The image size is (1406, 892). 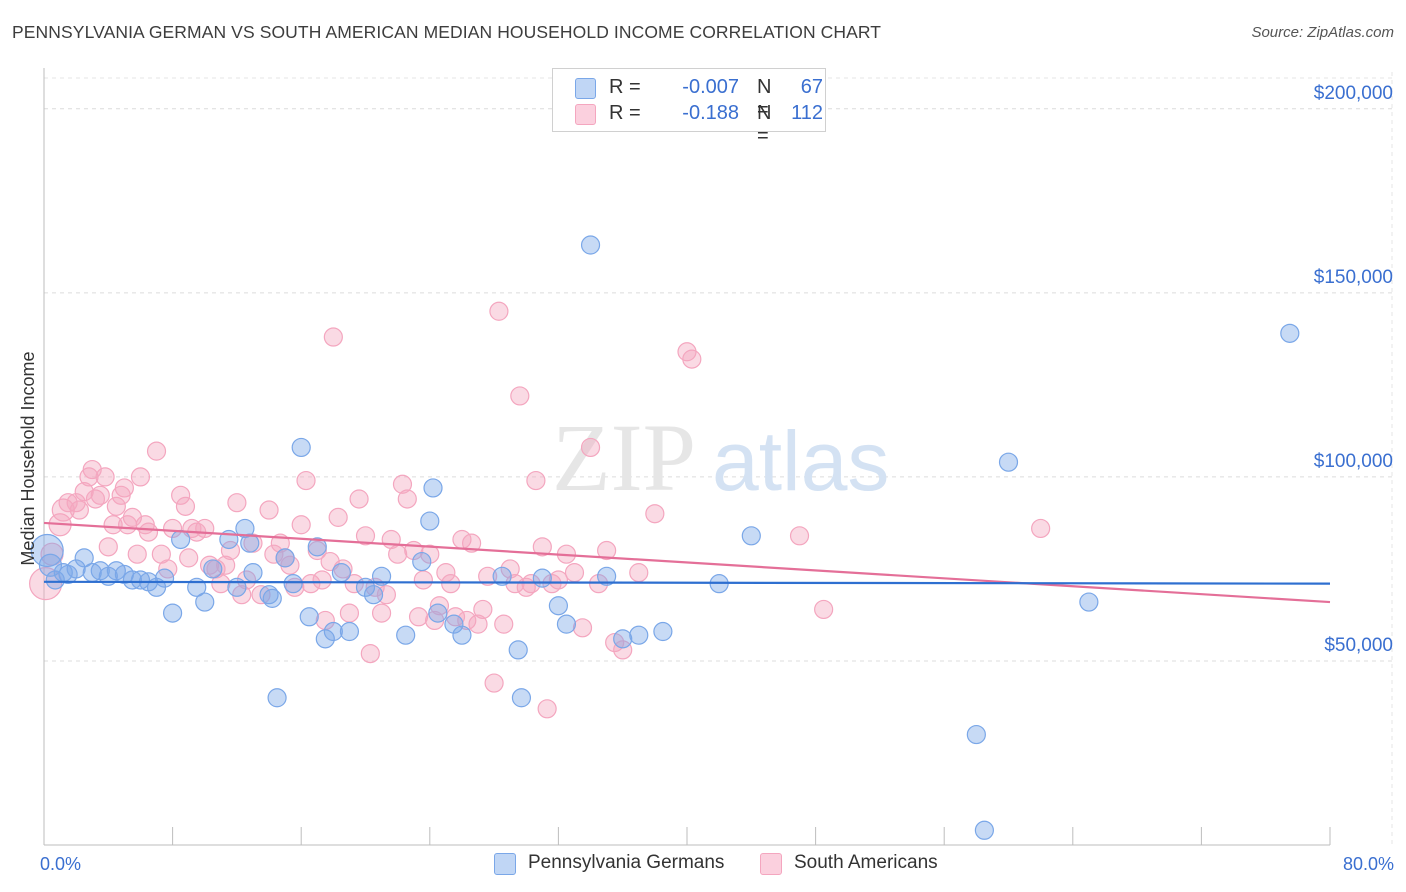 What do you see at coordinates (800, 461) in the screenshot?
I see `watermark-atlas: atlas` at bounding box center [800, 461].